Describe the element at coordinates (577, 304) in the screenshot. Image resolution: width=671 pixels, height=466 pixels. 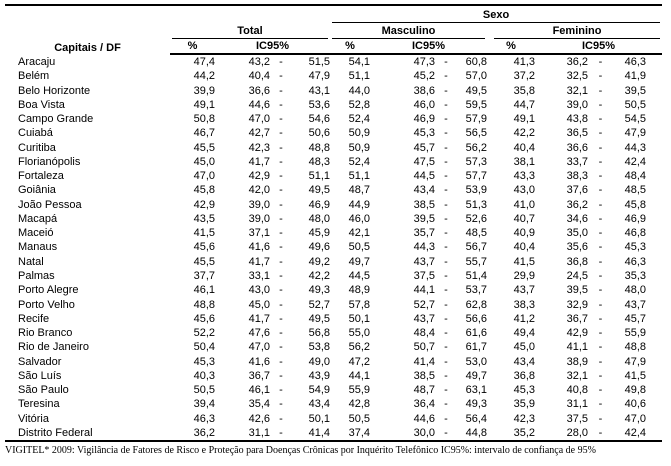
I see `fem-ic-low-cell: 32,9` at that location.